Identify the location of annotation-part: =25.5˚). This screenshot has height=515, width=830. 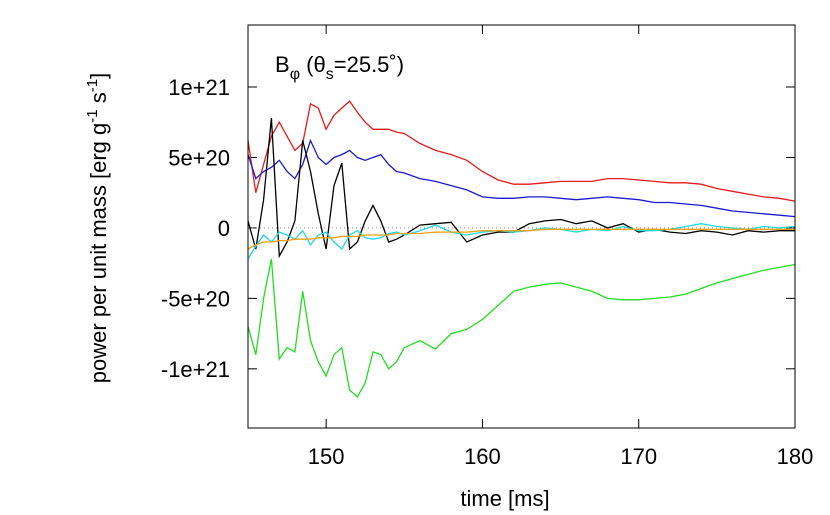
(369, 64).